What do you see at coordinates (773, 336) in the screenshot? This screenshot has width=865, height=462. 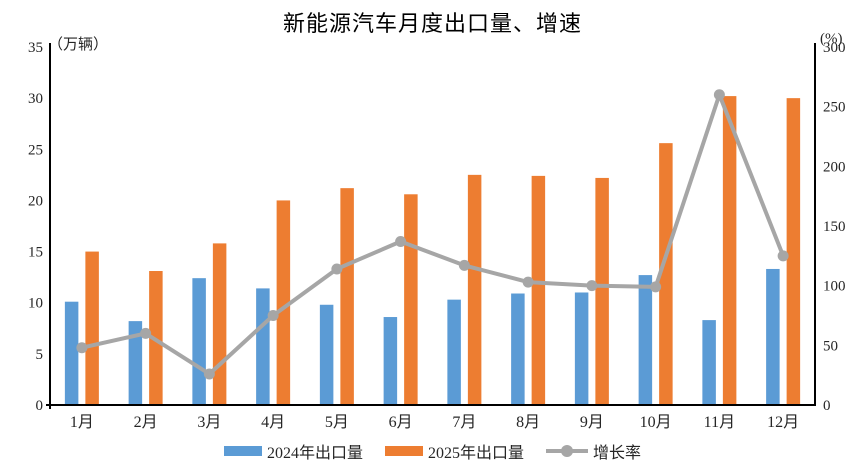 I see `bar-2024年出口量-12月` at bounding box center [773, 336].